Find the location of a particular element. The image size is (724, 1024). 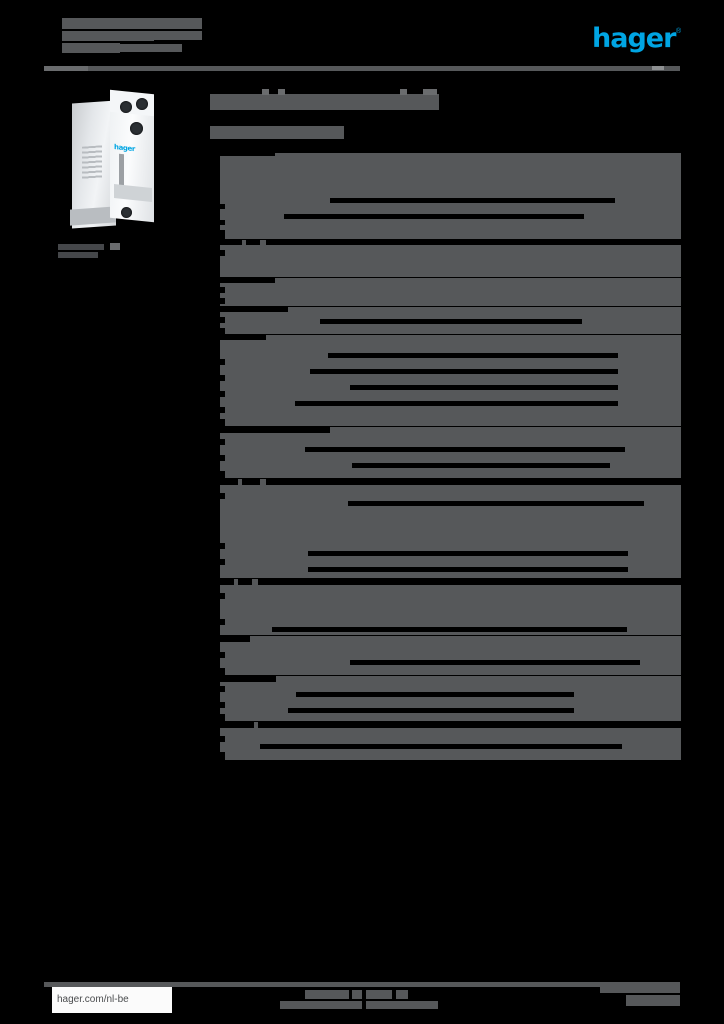

footer-url-link: hager.com/nl-be is located at coordinates (93, 999).